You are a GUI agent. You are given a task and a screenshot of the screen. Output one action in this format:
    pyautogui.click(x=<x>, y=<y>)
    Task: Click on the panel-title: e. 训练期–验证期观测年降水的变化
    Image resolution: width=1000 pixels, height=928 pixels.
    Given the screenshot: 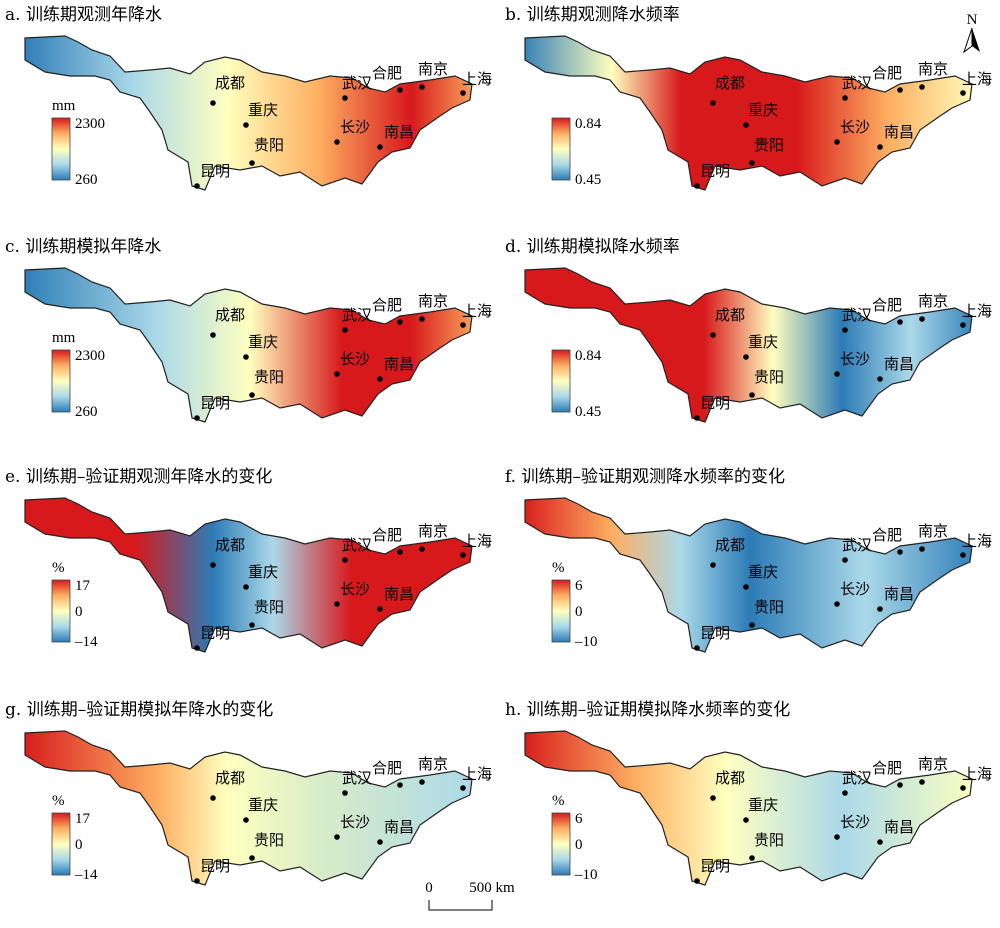 What is the action you would take?
    pyautogui.click(x=138, y=477)
    